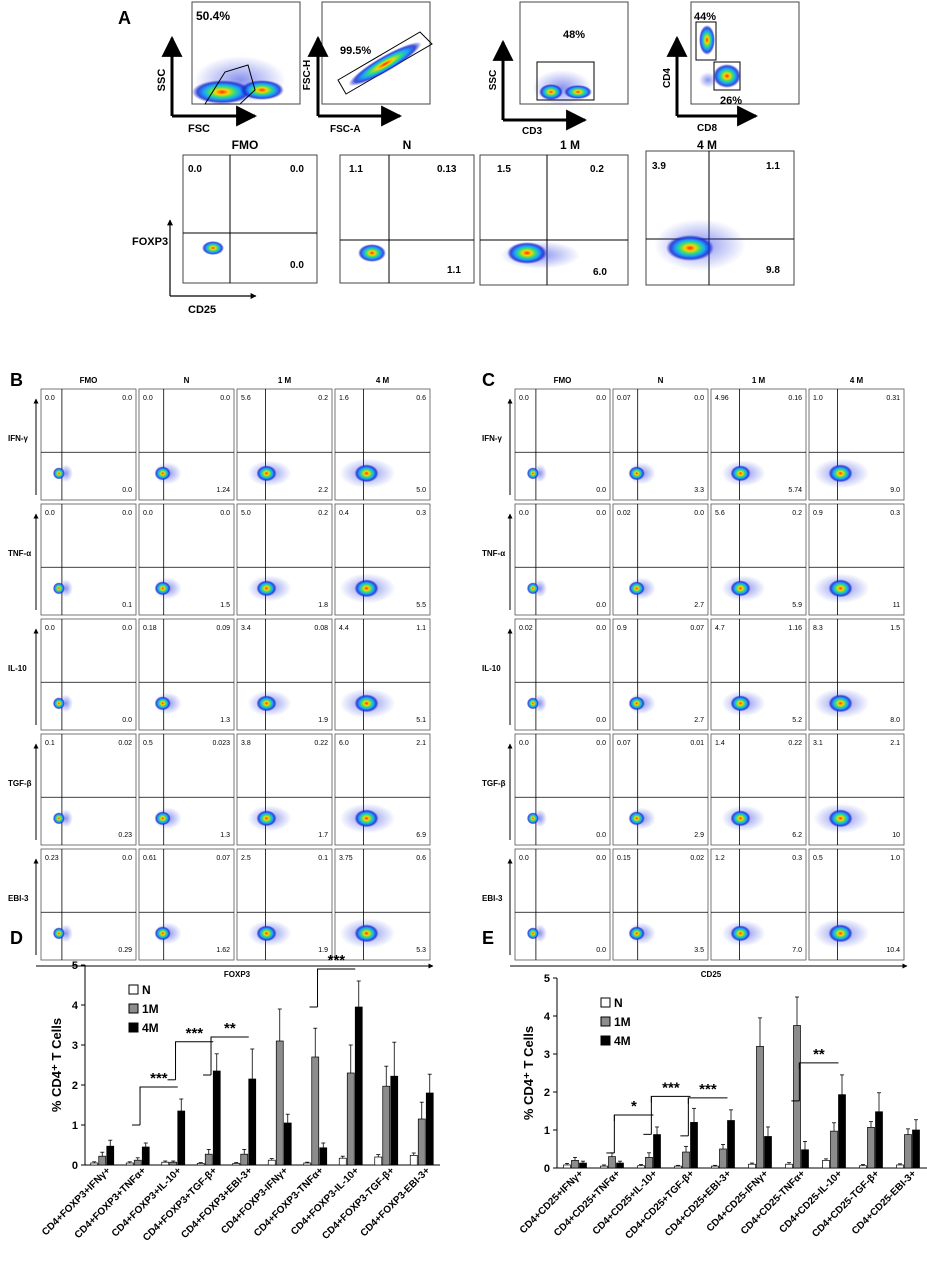  What do you see at coordinates (202, 310) in the screenshot?
I see `quadA-xlabel: CD25` at bounding box center [202, 310].